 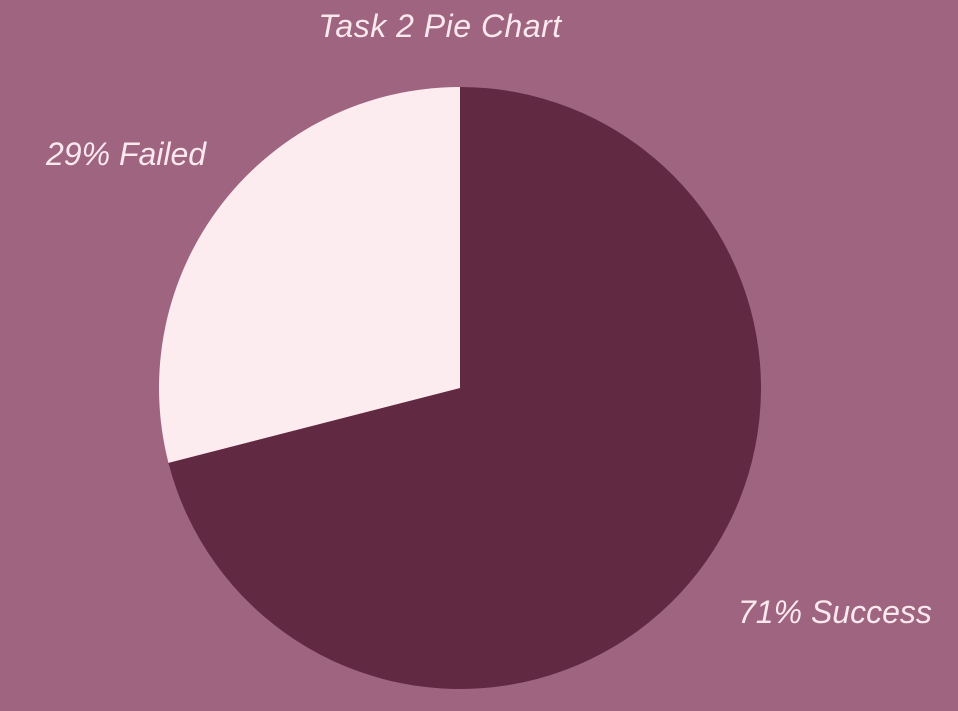 What do you see at coordinates (126, 154) in the screenshot?
I see `slice-label-failed: 29% Failed` at bounding box center [126, 154].